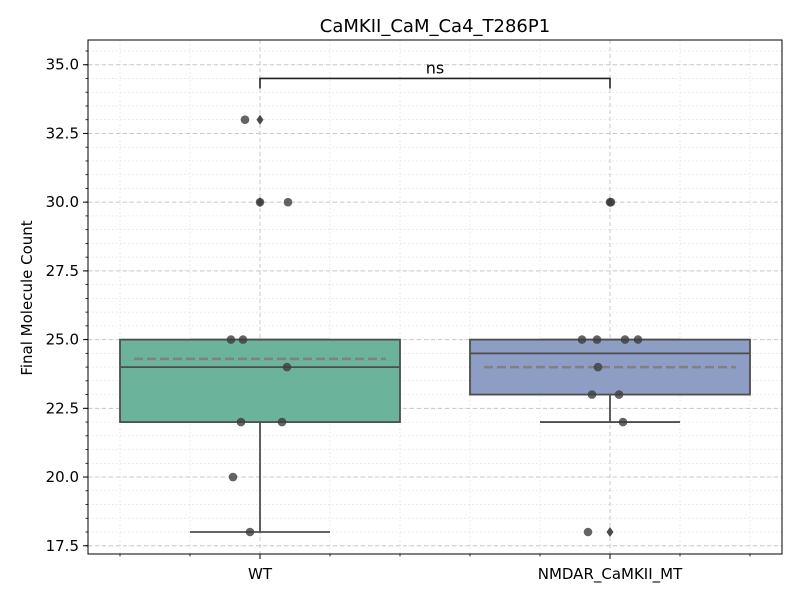 The width and height of the screenshot is (800, 600). What do you see at coordinates (62, 546) in the screenshot?
I see `y-tick-label: 17.5` at bounding box center [62, 546].